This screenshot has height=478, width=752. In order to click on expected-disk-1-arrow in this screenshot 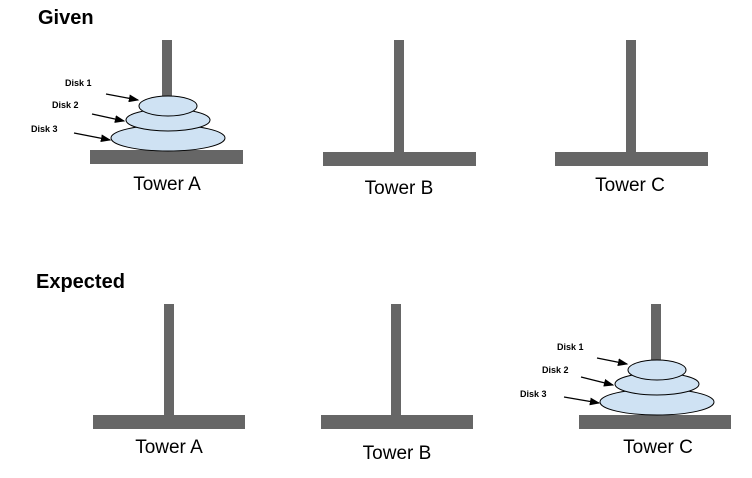, I will do `click(612, 362)`.